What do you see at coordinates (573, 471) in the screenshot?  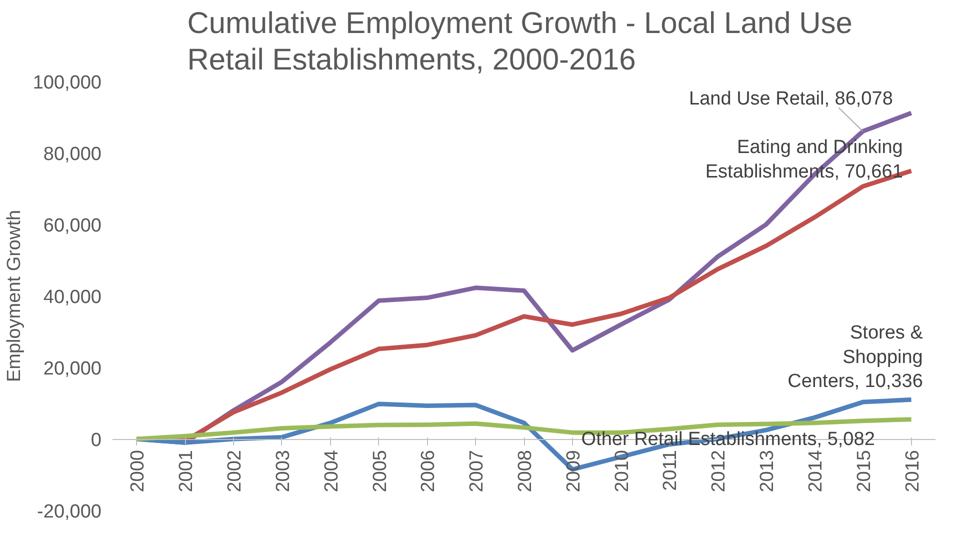 I see `x-tick-label: 2009` at bounding box center [573, 471].